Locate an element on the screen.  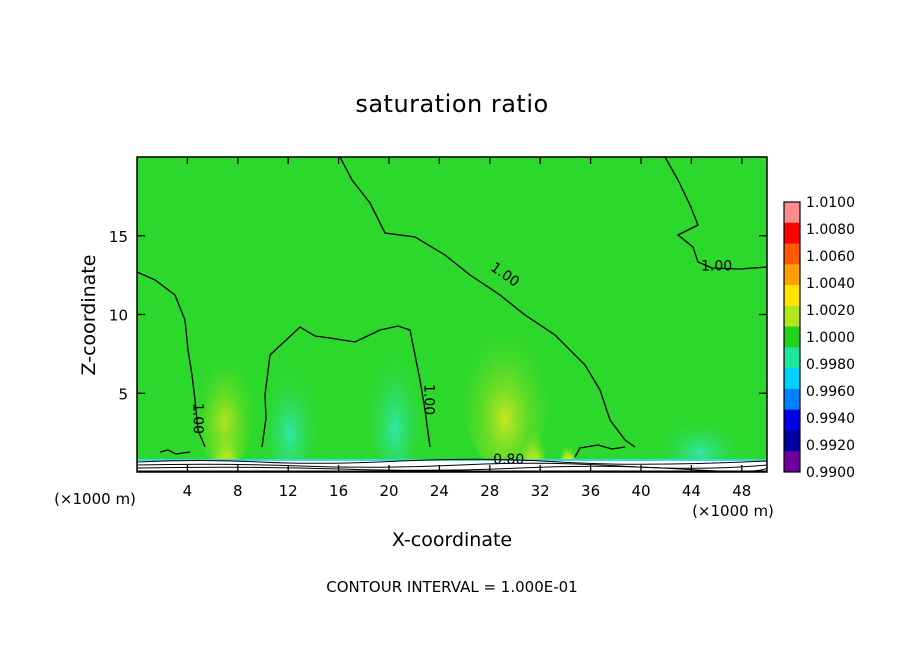
colorbar-label: 0.9940 is located at coordinates (830, 419).